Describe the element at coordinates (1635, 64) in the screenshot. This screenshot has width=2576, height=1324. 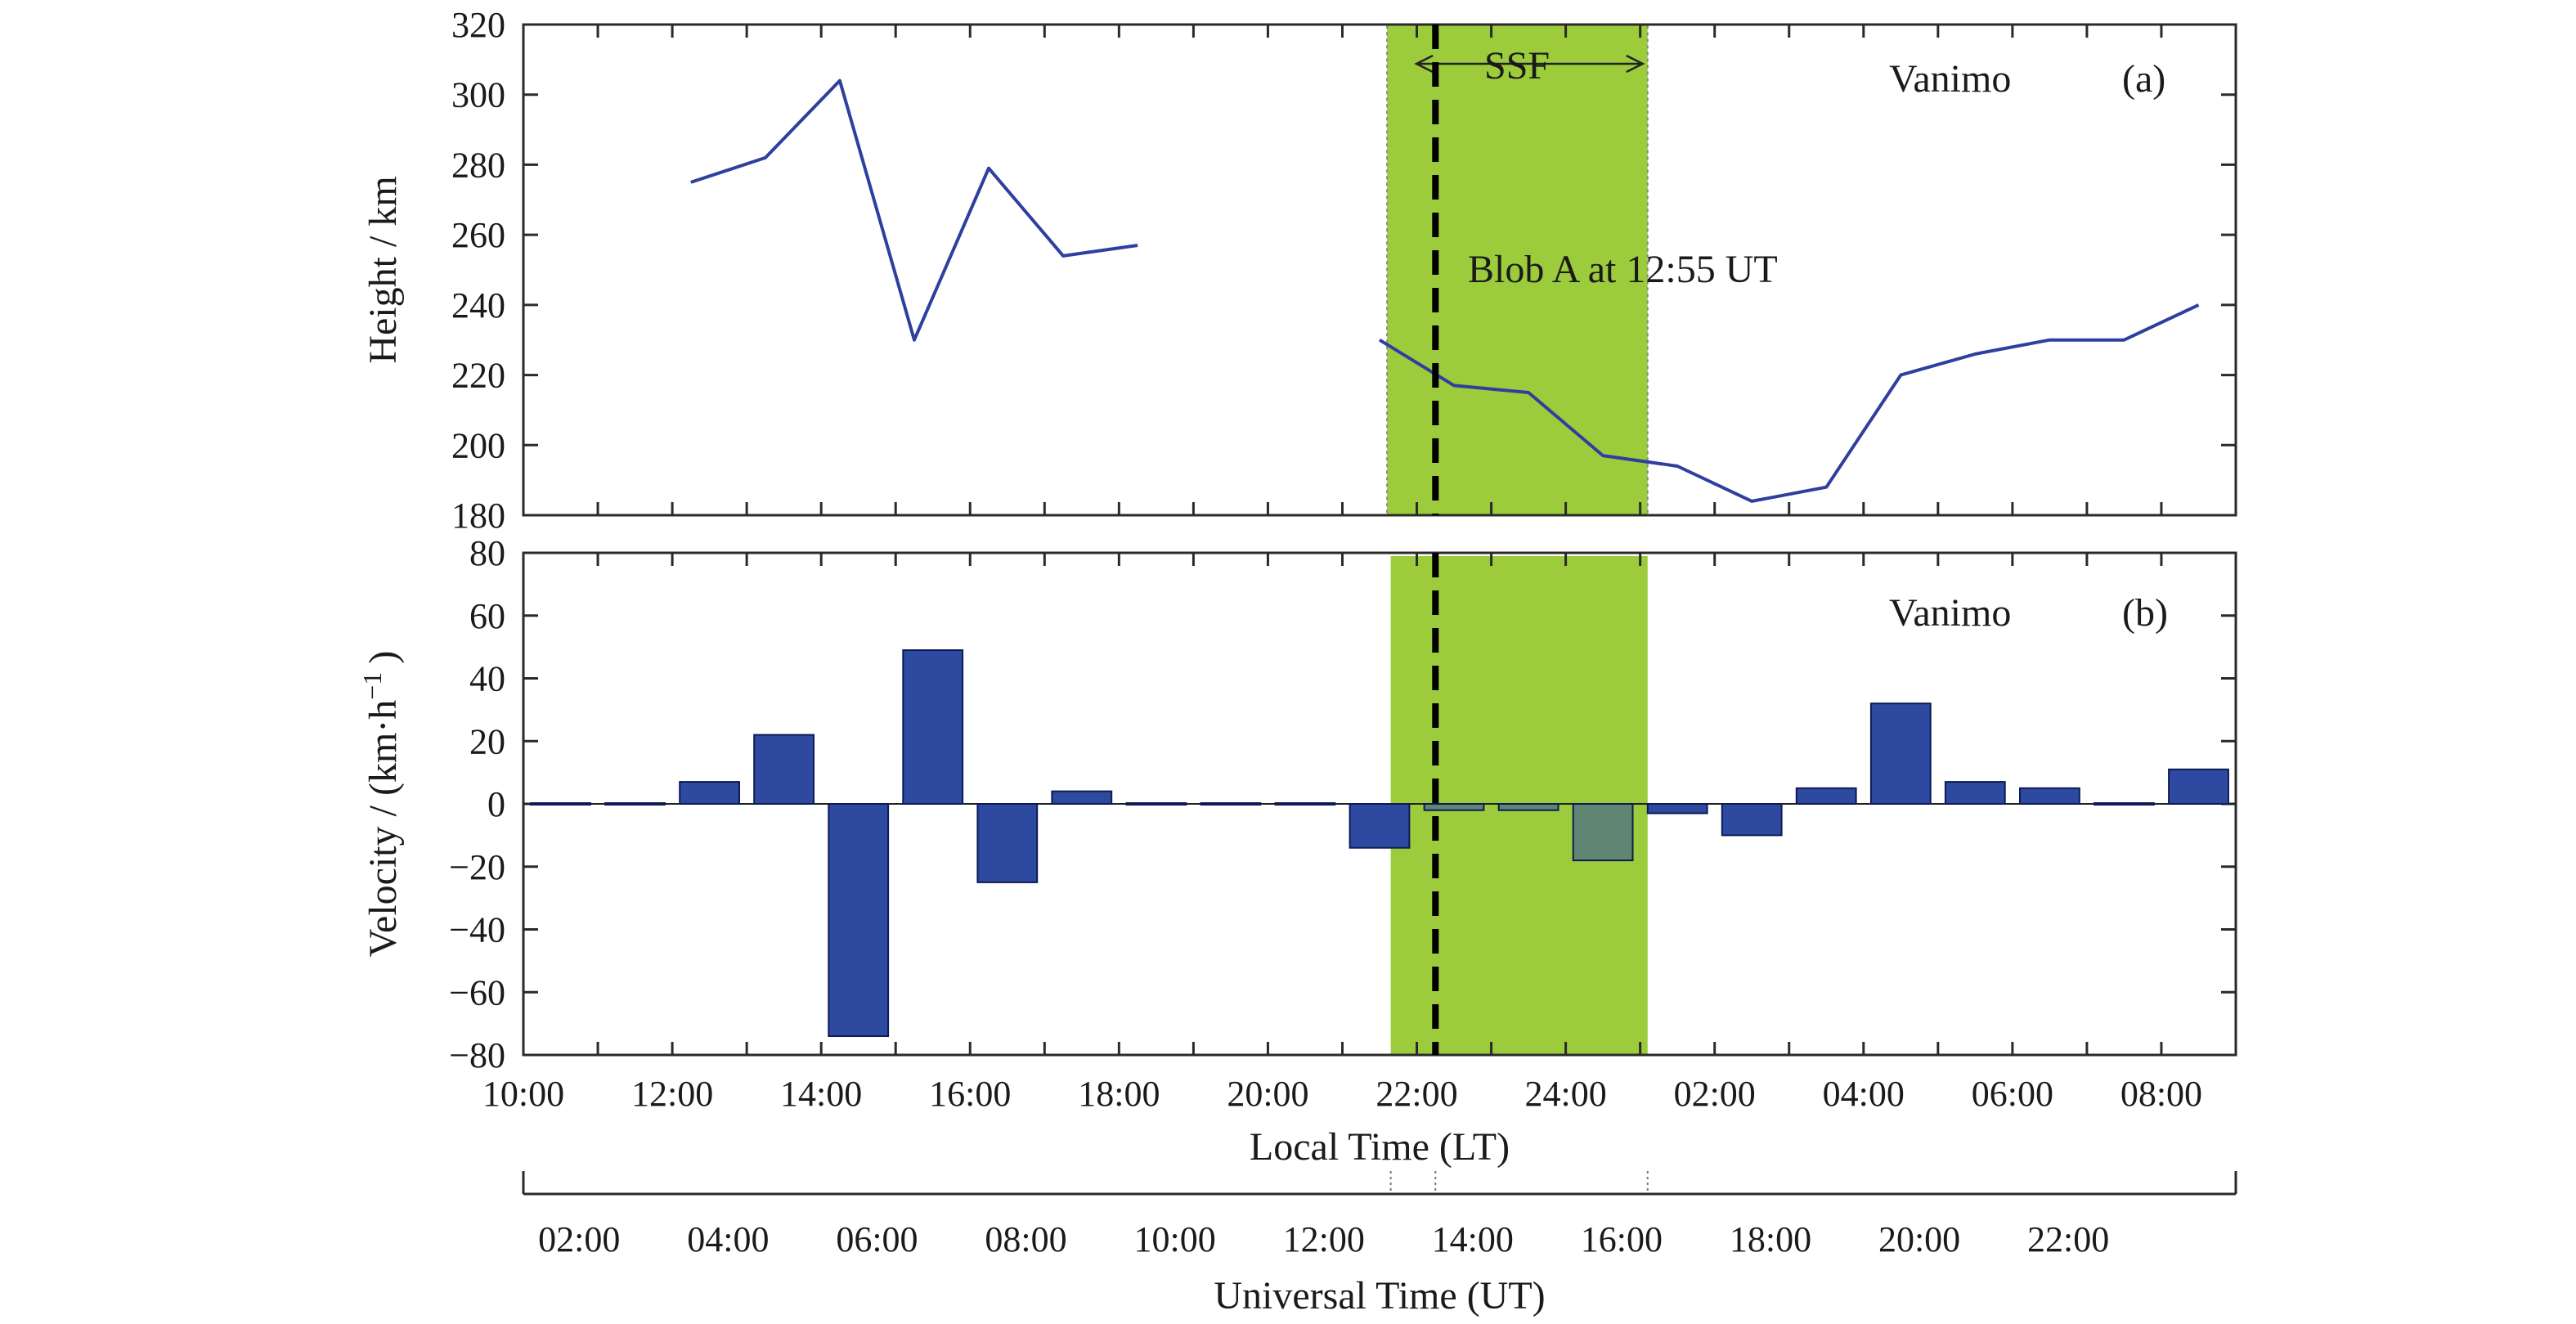
I see `ssf-arrow-right-head` at that location.